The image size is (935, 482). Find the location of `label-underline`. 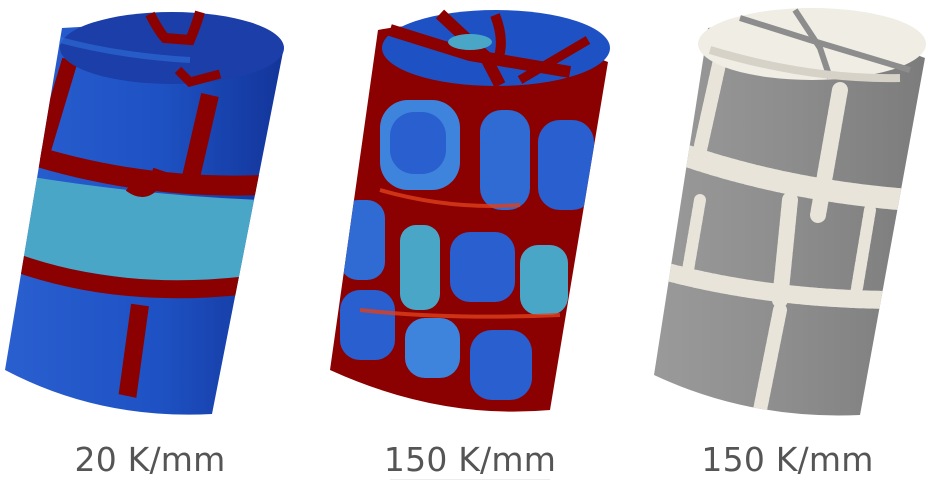

label-underline is located at coordinates (470, 479).